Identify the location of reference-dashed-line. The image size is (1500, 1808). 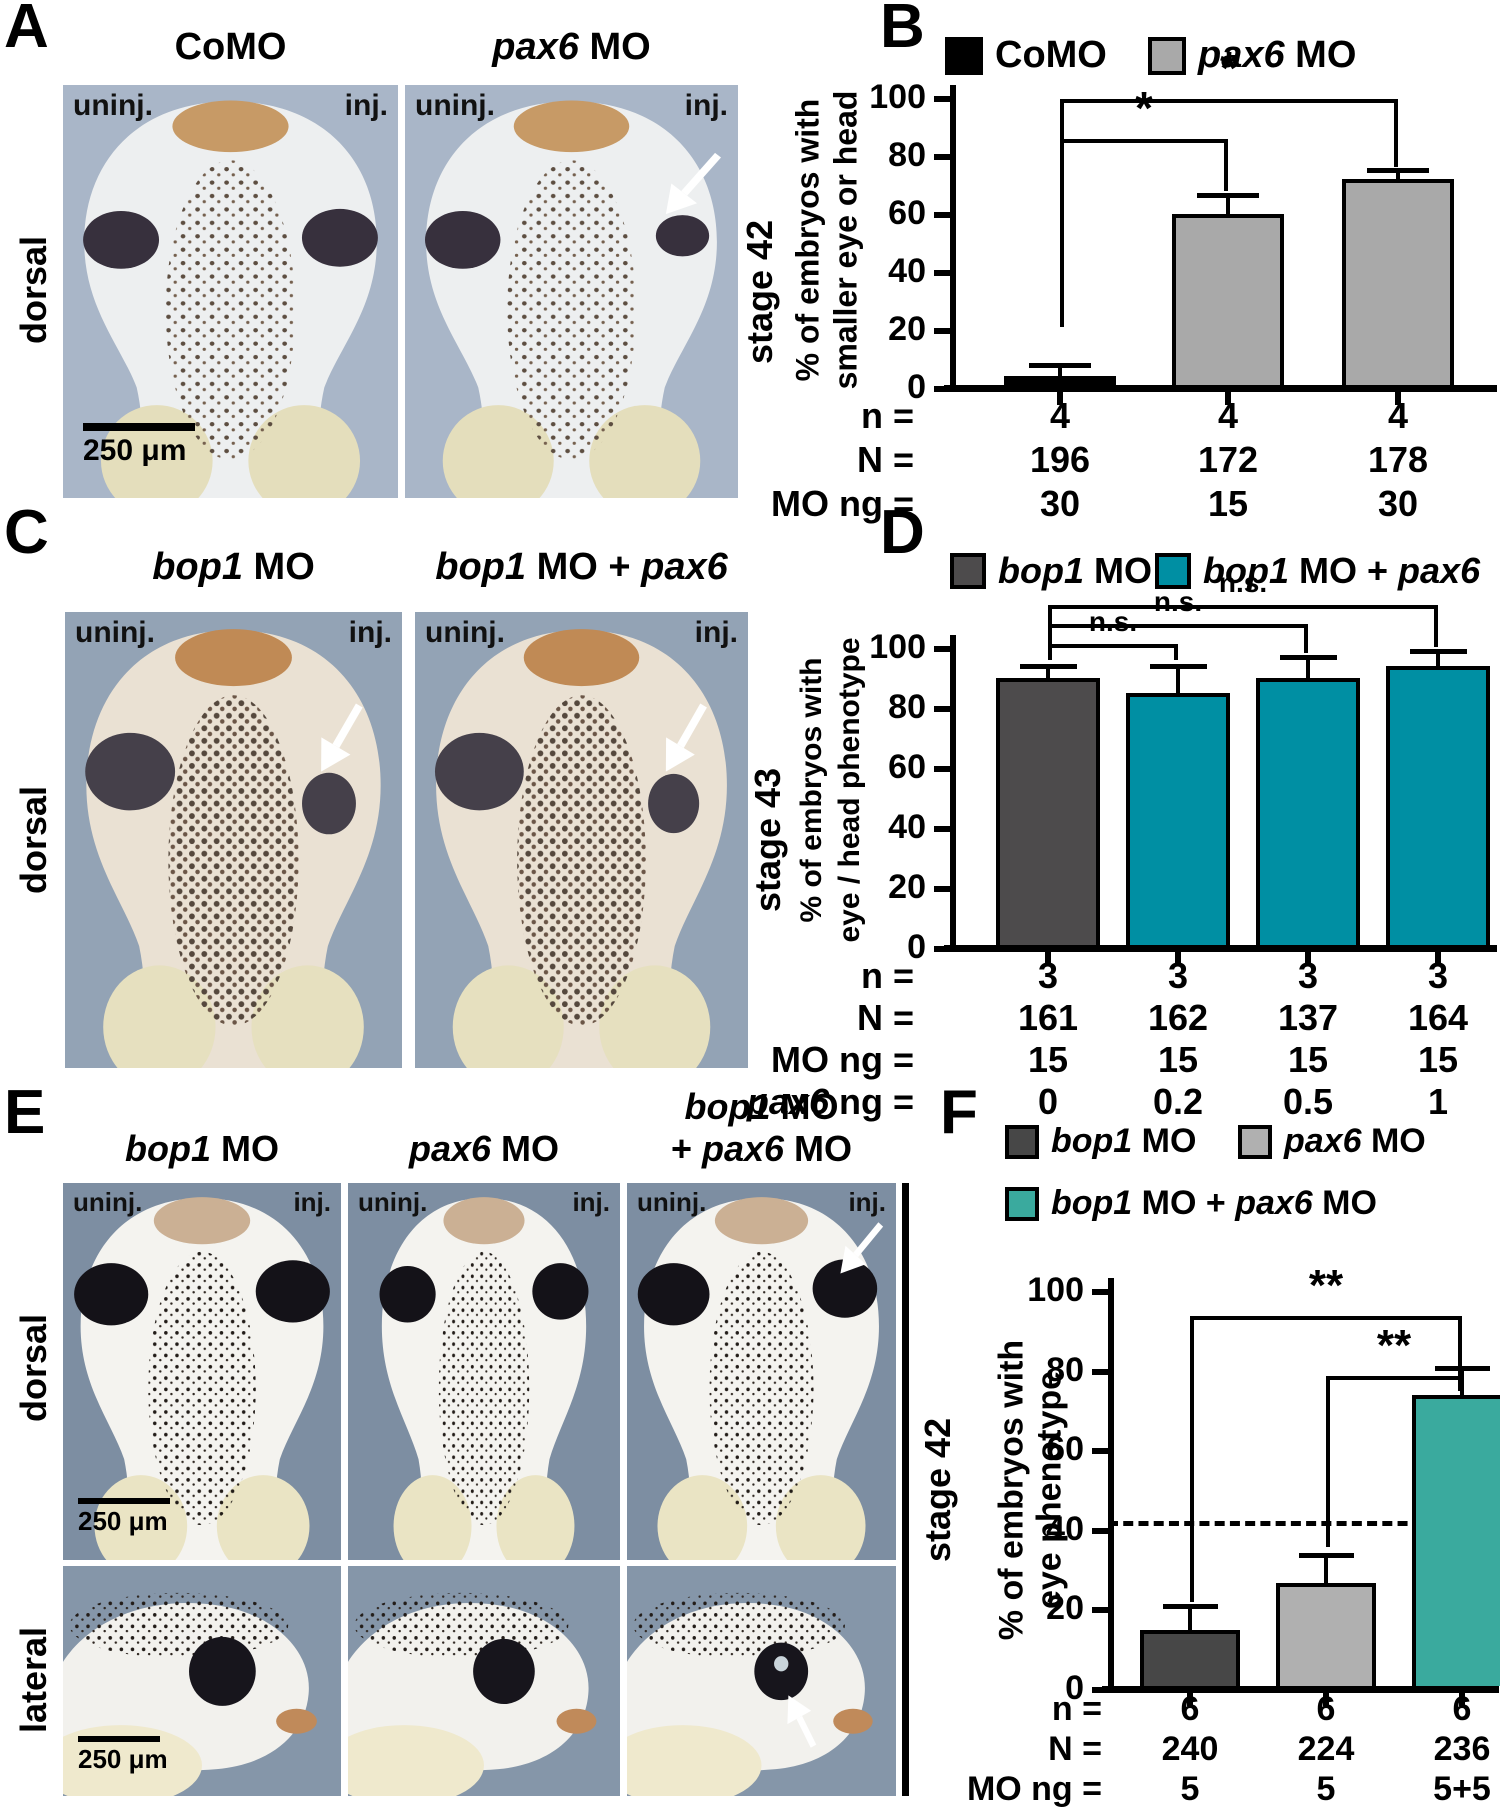
(1303, 1523).